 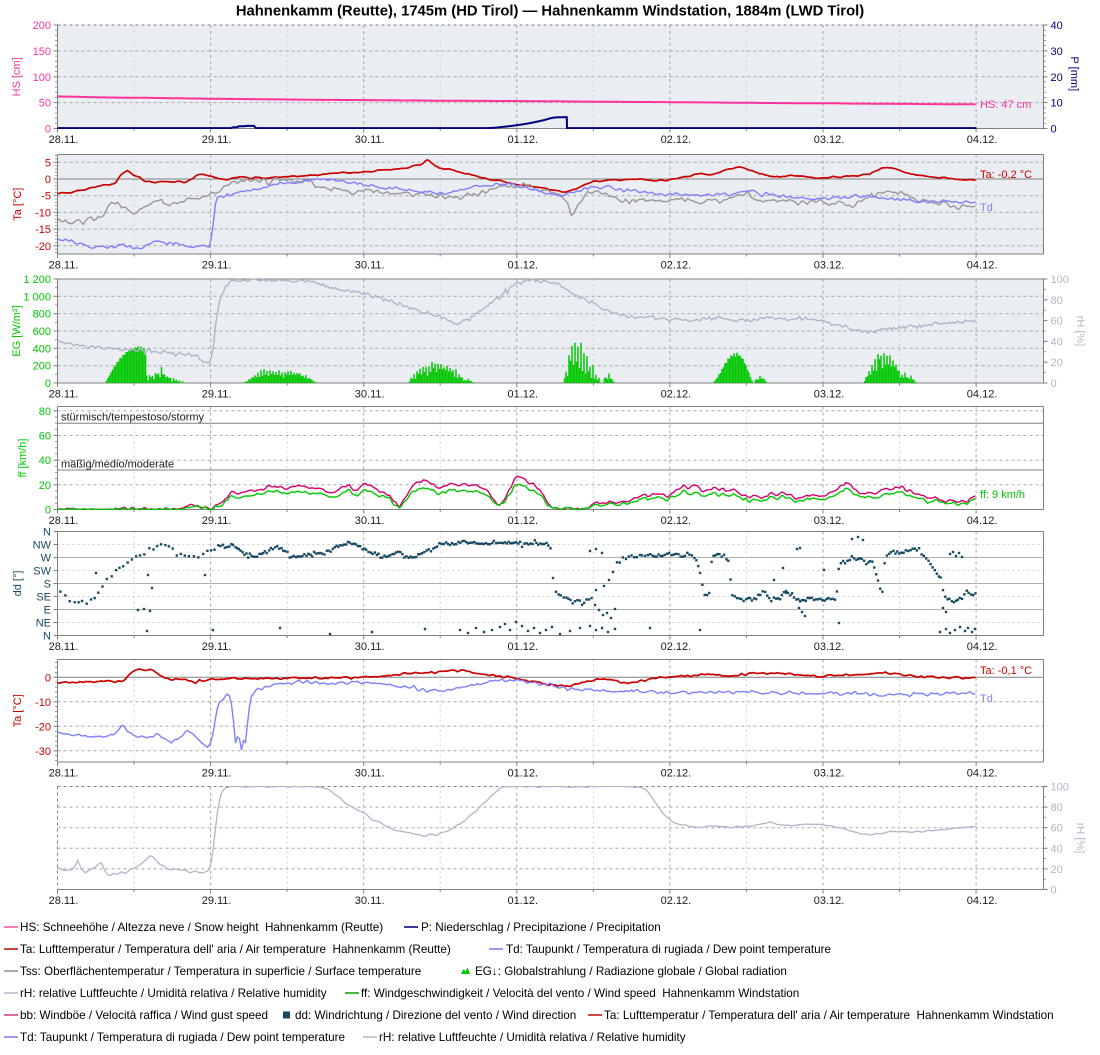 What do you see at coordinates (1006, 671) in the screenshot?
I see `svg-text: Ta: -0,1 °C` at bounding box center [1006, 671].